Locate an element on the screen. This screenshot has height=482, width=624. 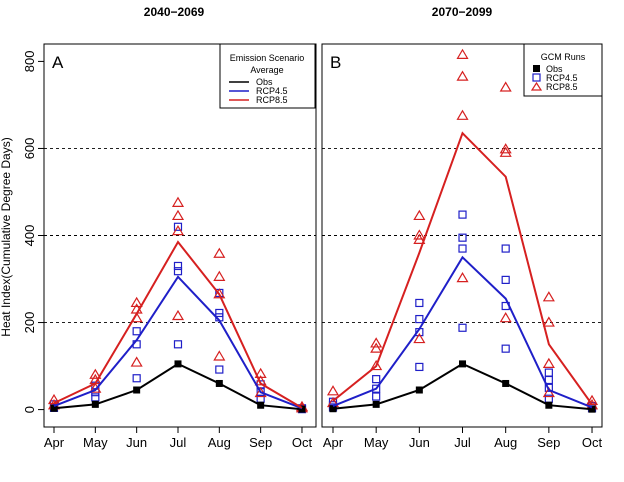
panel-a-ytick-label-0: 0 is located at coordinates (29, 409).